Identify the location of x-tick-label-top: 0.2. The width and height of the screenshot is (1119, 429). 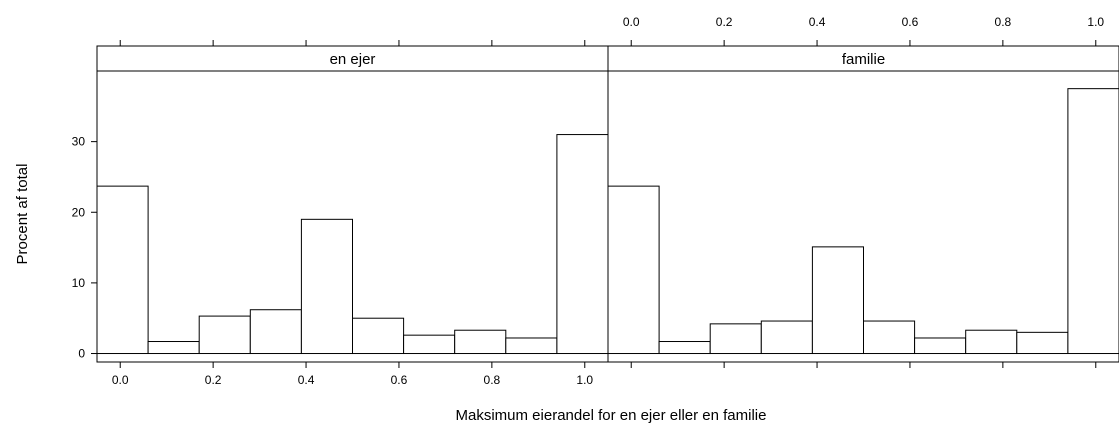
(724, 22).